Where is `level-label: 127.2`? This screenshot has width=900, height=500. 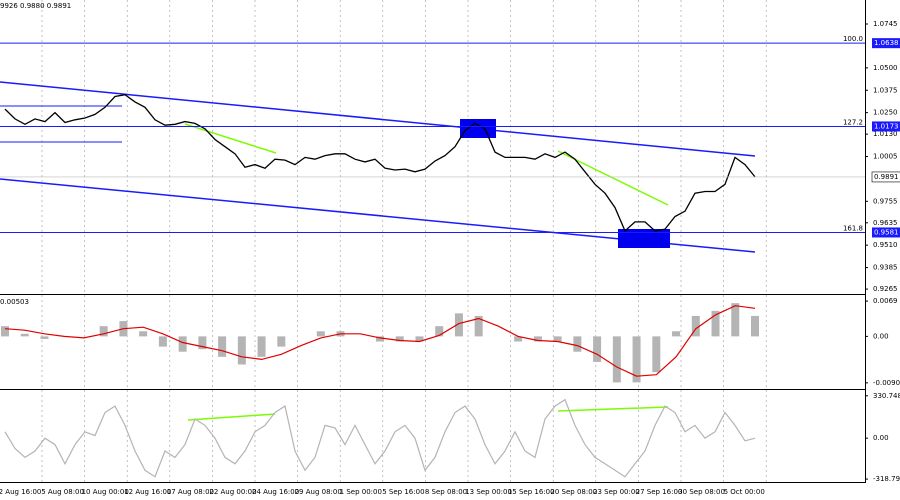
level-label: 127.2 is located at coordinates (853, 122).